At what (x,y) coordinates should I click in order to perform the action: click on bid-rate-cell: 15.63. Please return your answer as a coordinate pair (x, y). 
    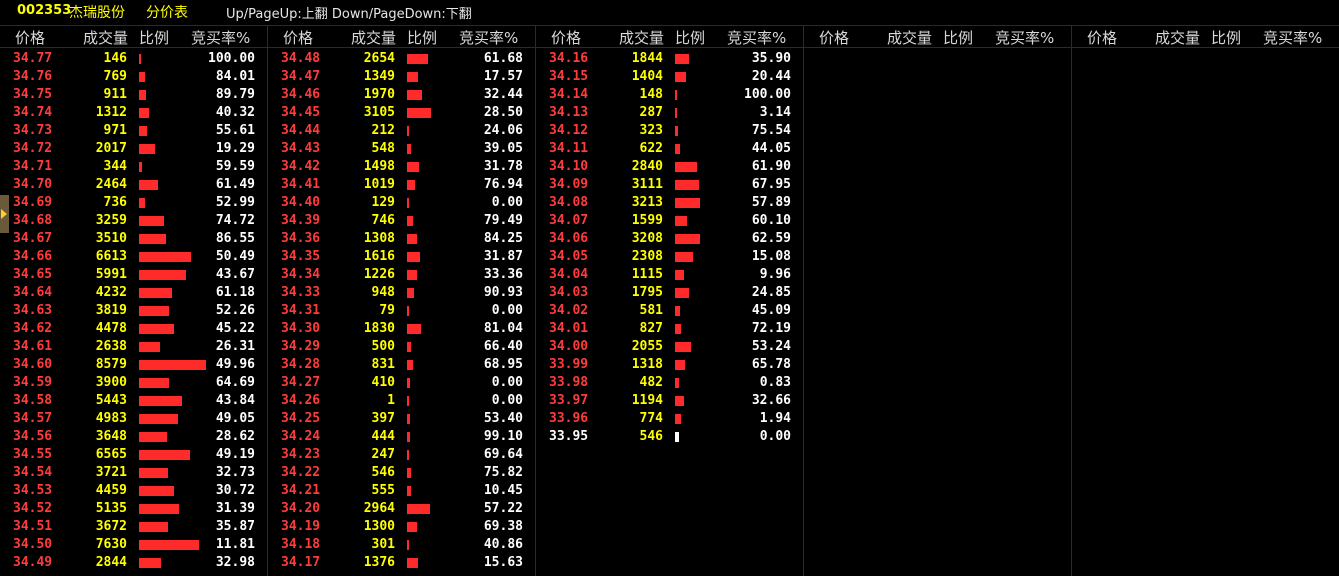
    Looking at the image, I should click on (503, 562).